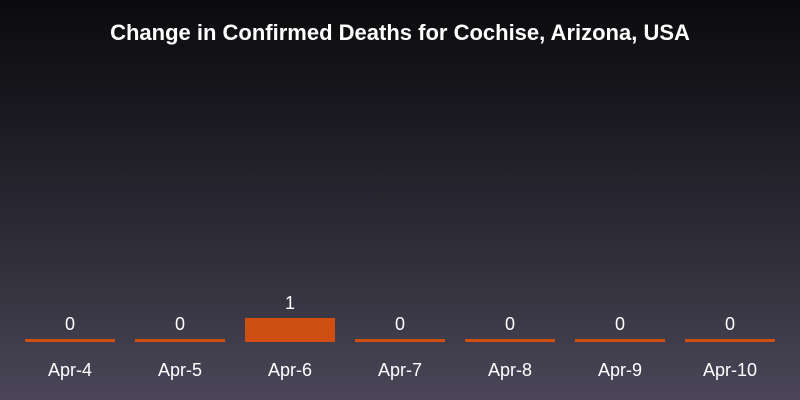 This screenshot has width=800, height=400. What do you see at coordinates (730, 370) in the screenshot?
I see `x-tick-label-Apr-10: Apr-10` at bounding box center [730, 370].